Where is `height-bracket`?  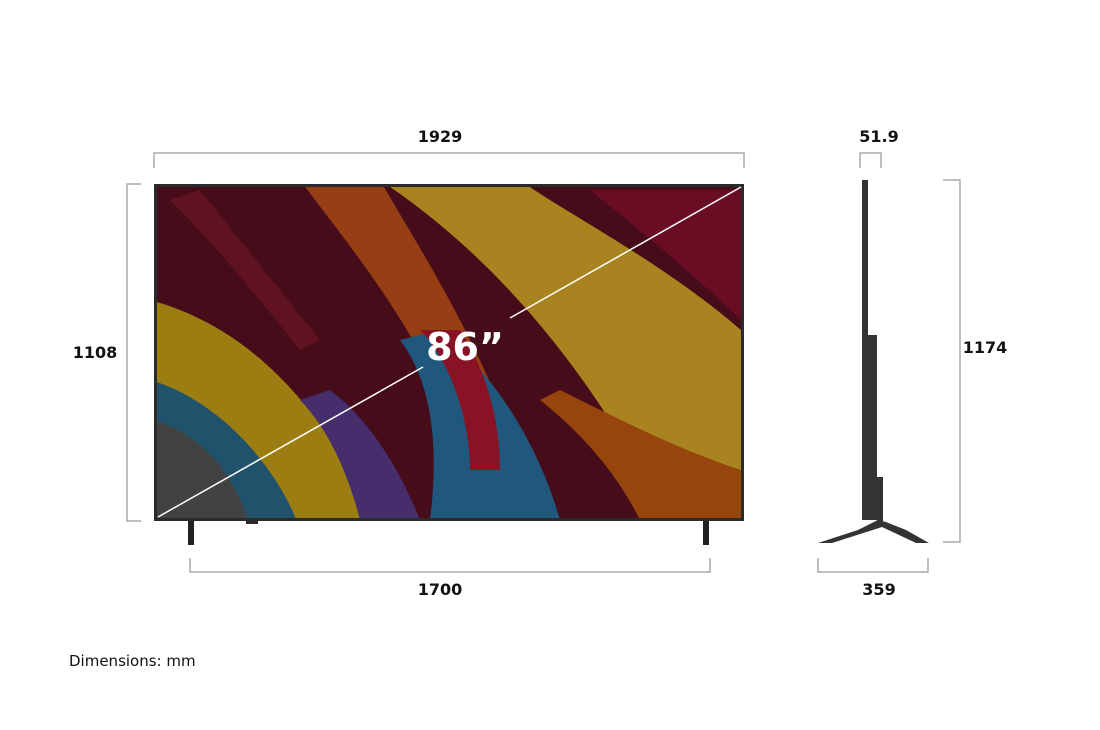 height-bracket is located at coordinates (133, 352).